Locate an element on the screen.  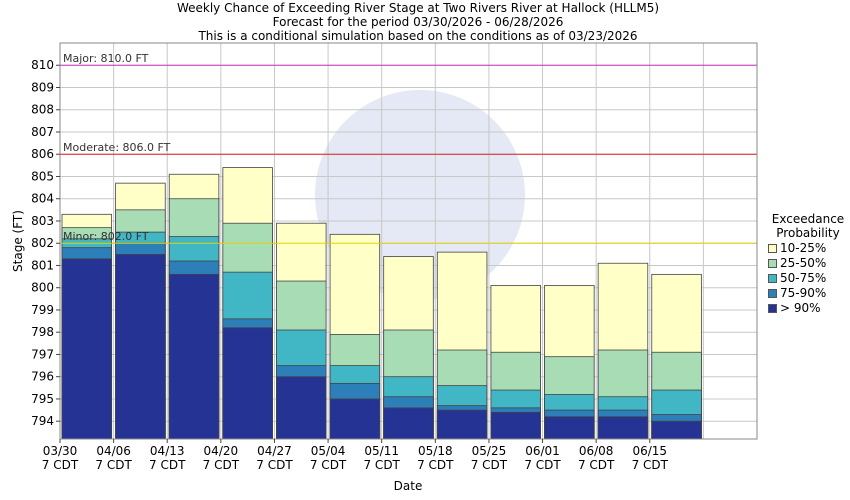
x-tick-label: 06/01 is located at coordinates (542, 451).